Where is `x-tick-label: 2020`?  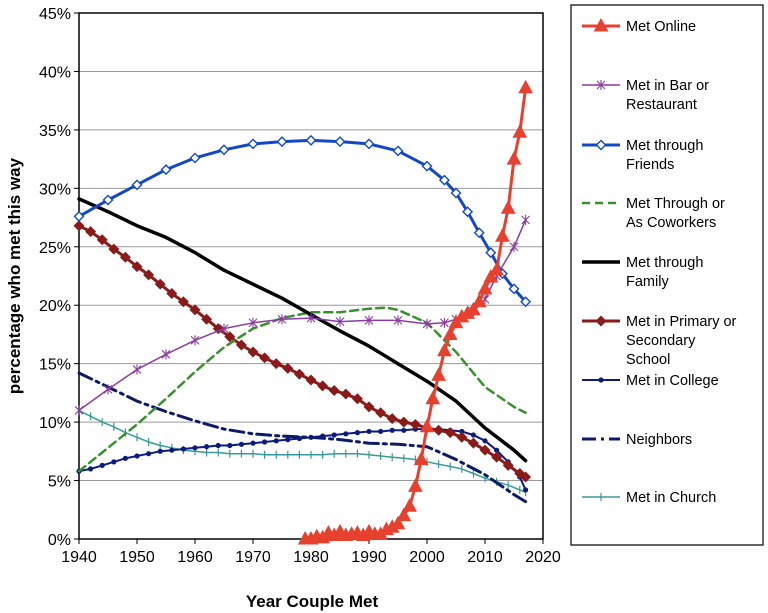
x-tick-label: 2020 is located at coordinates (543, 557).